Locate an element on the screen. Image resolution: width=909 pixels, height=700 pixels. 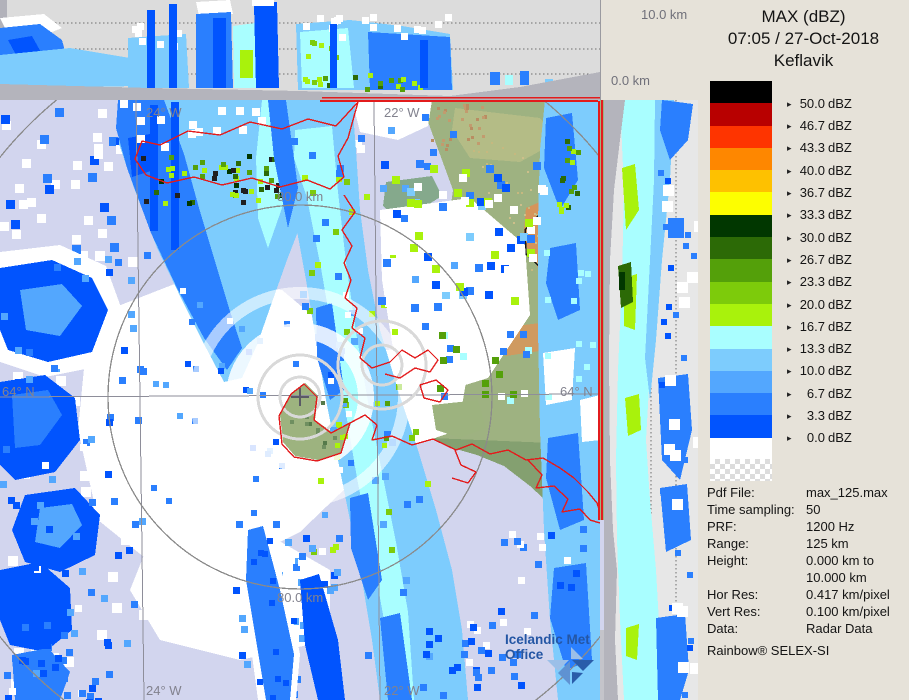
radar-site-name: Keflavik is located at coordinates (803, 60).